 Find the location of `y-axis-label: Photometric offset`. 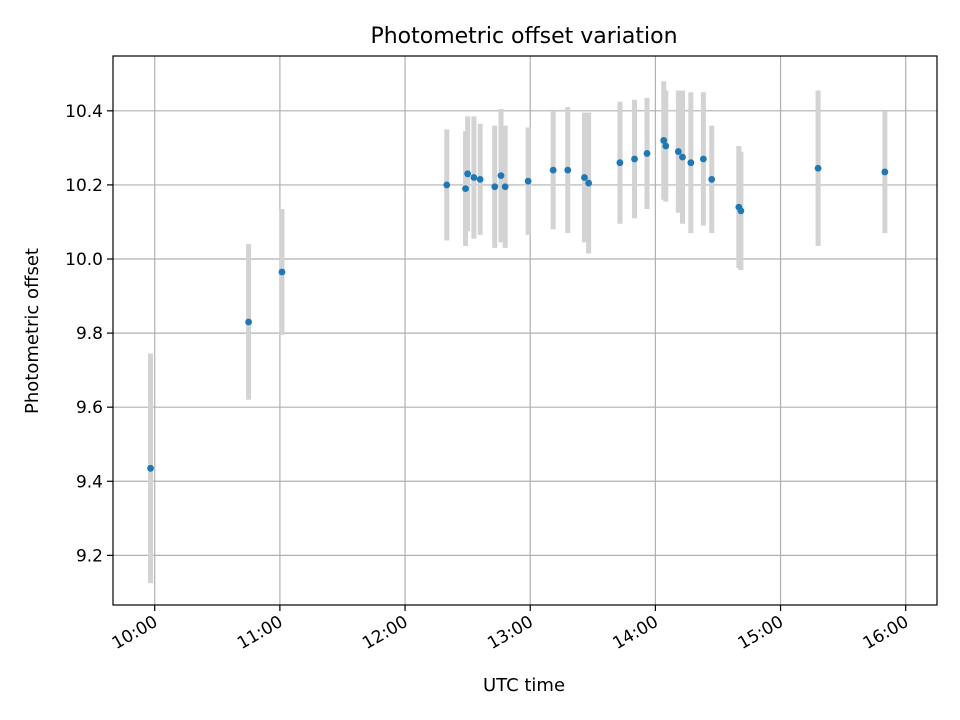

y-axis-label: Photometric offset is located at coordinates (32, 331).